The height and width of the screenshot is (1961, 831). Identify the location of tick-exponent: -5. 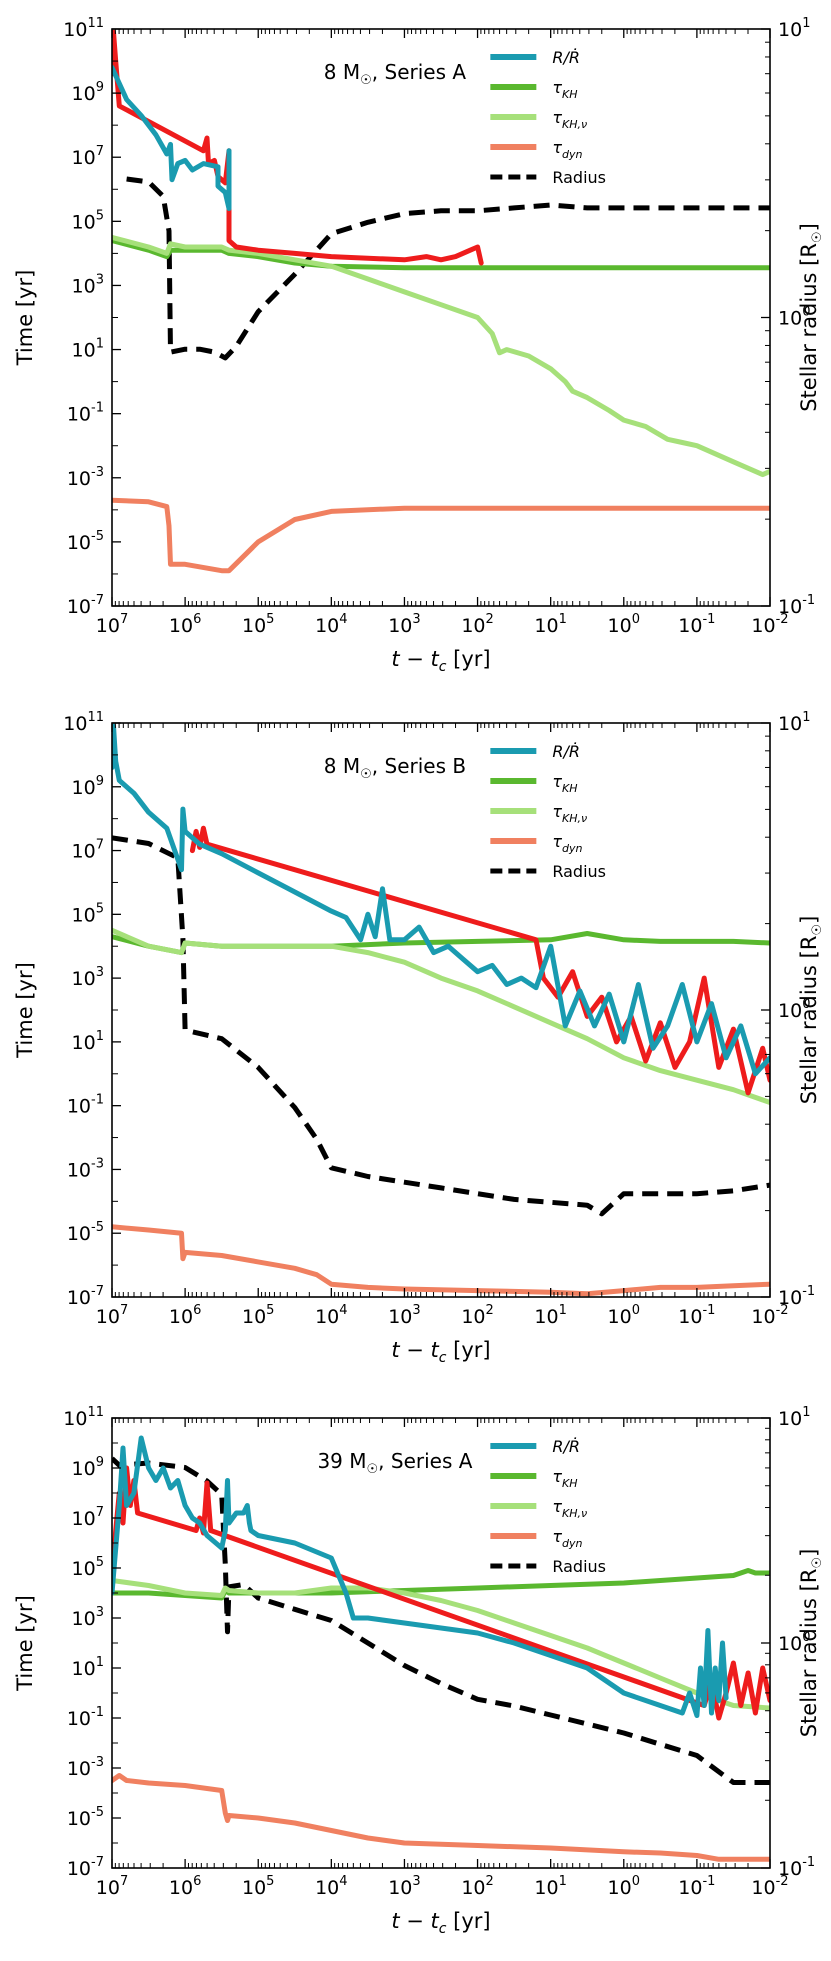
(97, 1227).